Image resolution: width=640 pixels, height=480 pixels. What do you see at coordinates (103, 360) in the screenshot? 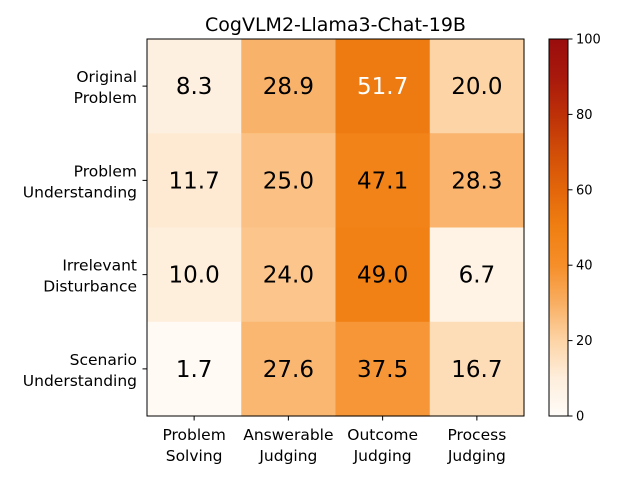
I see `y-tick-label: Scenario` at bounding box center [103, 360].